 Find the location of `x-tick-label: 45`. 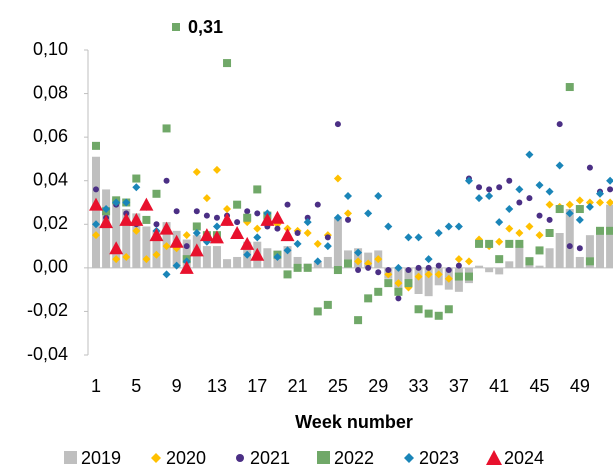

x-tick-label: 45 is located at coordinates (540, 386).